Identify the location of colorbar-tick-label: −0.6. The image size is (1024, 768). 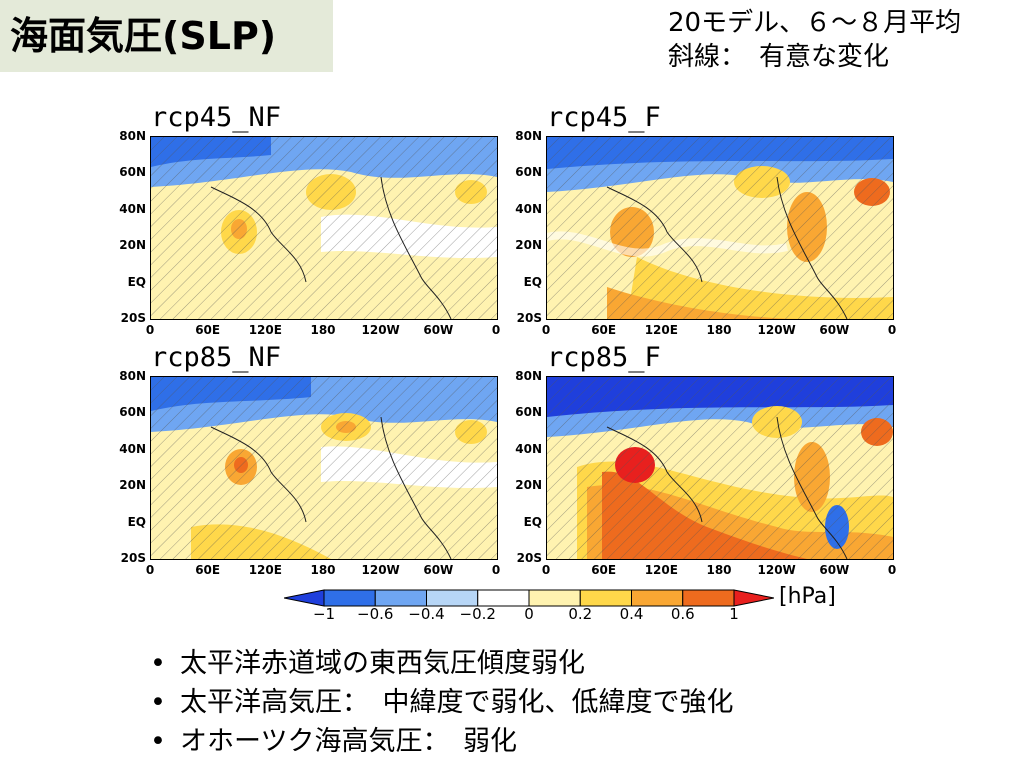
(375, 614).